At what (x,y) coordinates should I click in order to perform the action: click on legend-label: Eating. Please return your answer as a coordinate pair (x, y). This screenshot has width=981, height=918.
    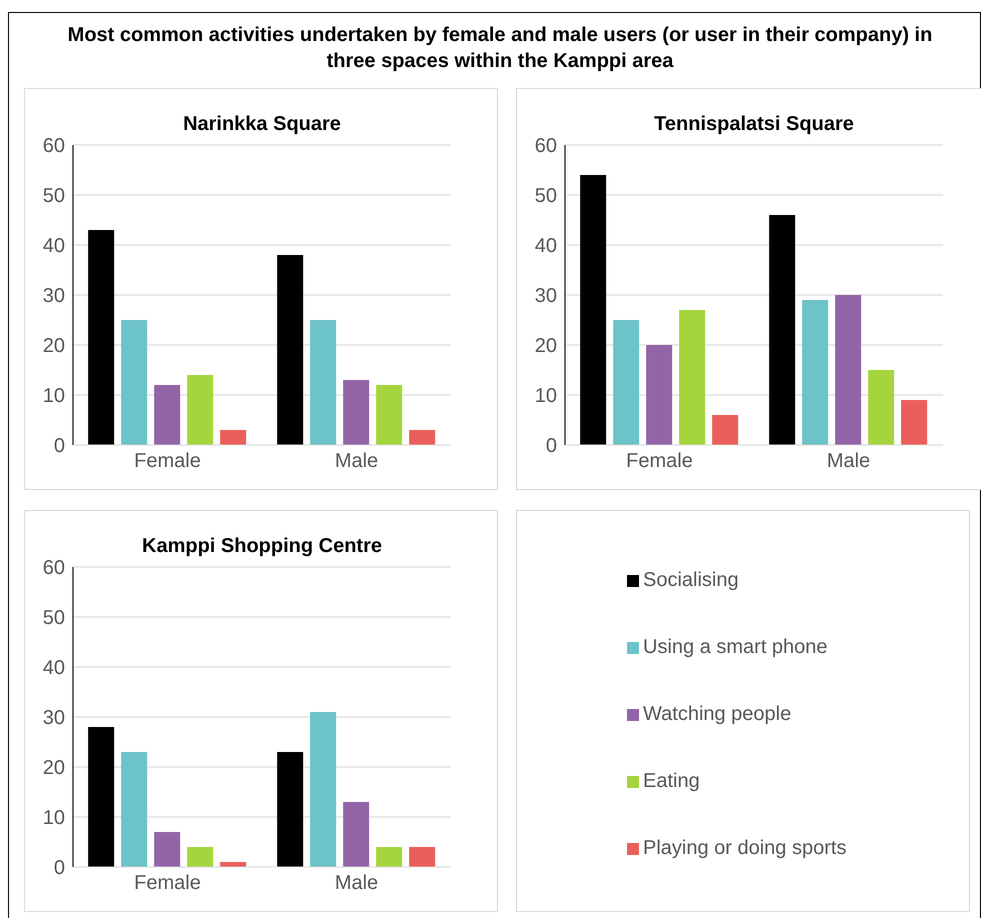
    Looking at the image, I should click on (671, 781).